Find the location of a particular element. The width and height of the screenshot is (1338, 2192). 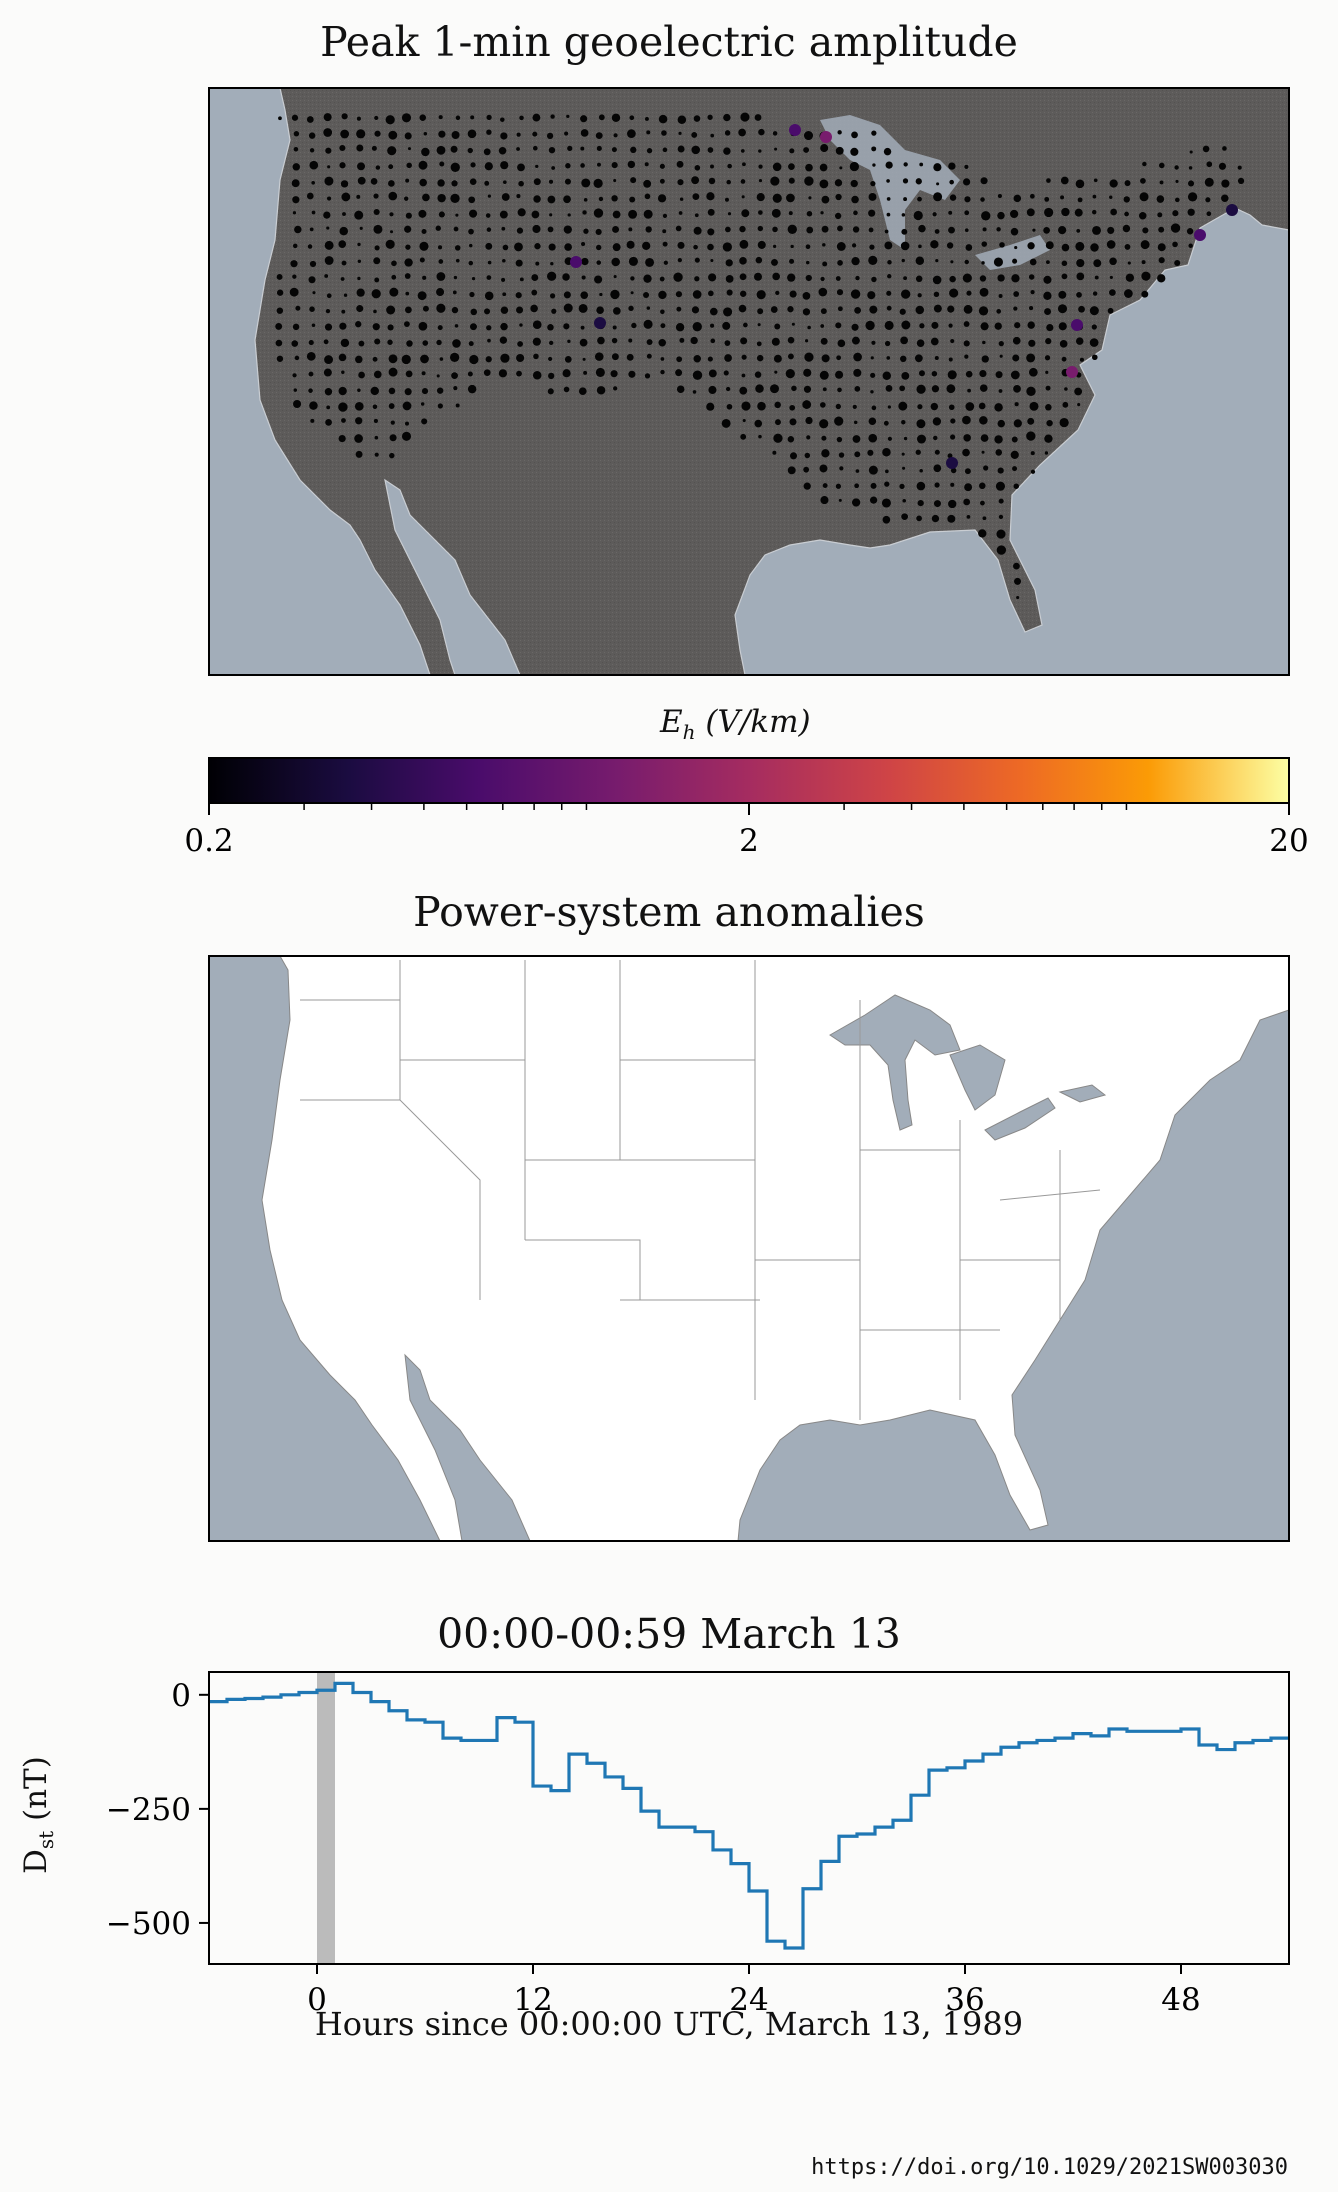

dst-series-line is located at coordinates (749, 1815).